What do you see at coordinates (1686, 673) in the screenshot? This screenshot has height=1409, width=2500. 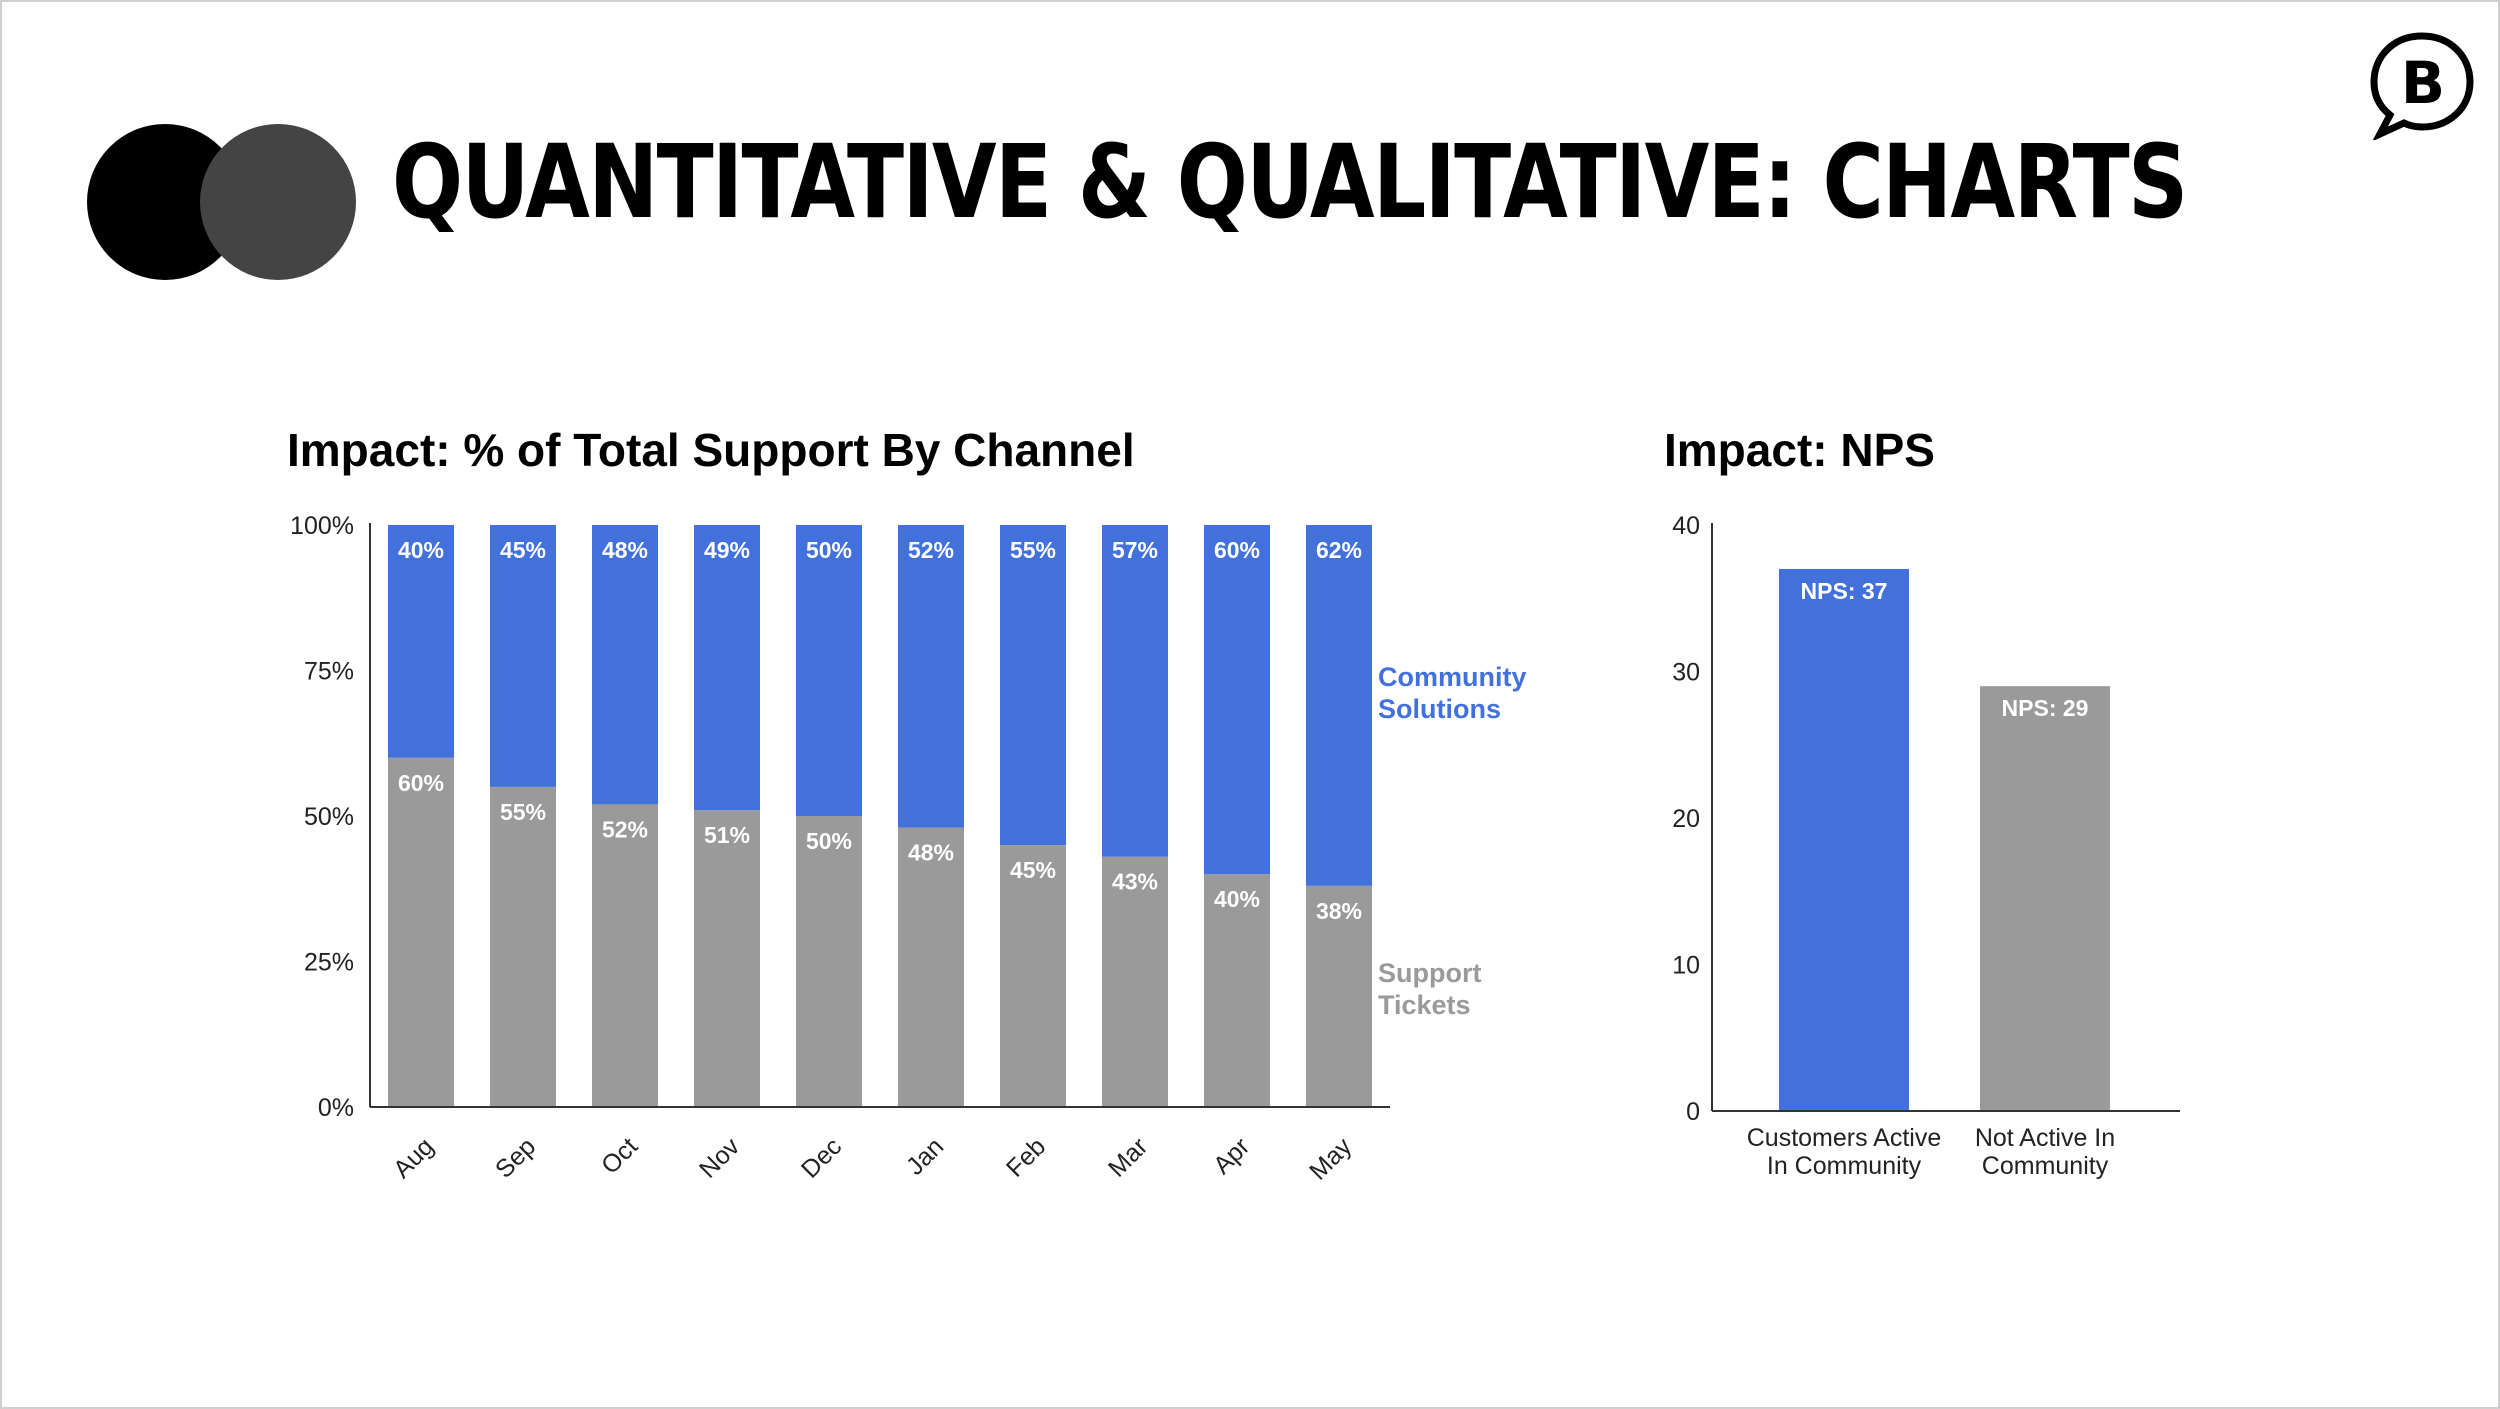 I see `y-tick-label: 30` at bounding box center [1686, 673].